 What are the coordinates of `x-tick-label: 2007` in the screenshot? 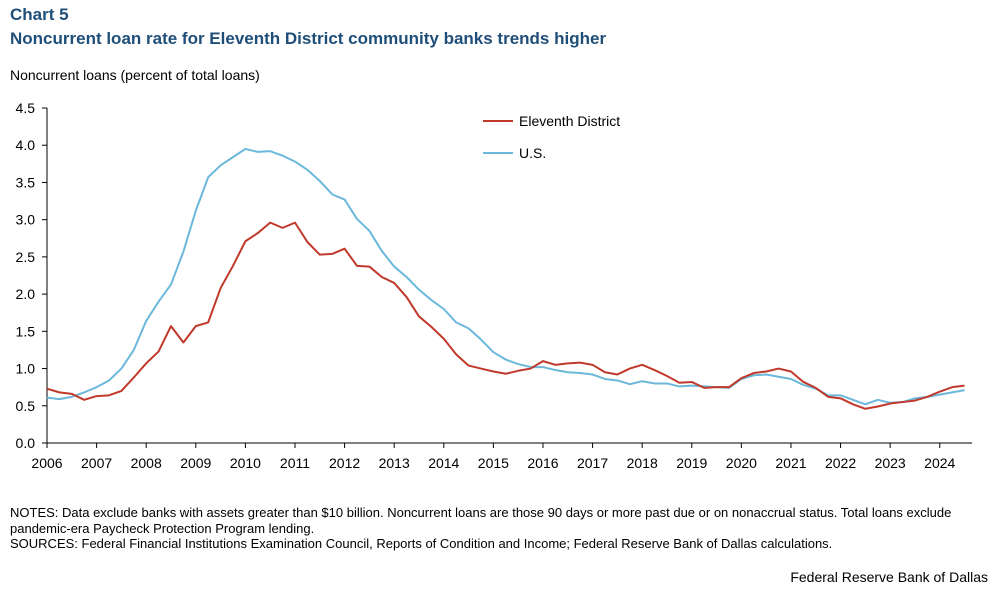 It's located at (96, 463).